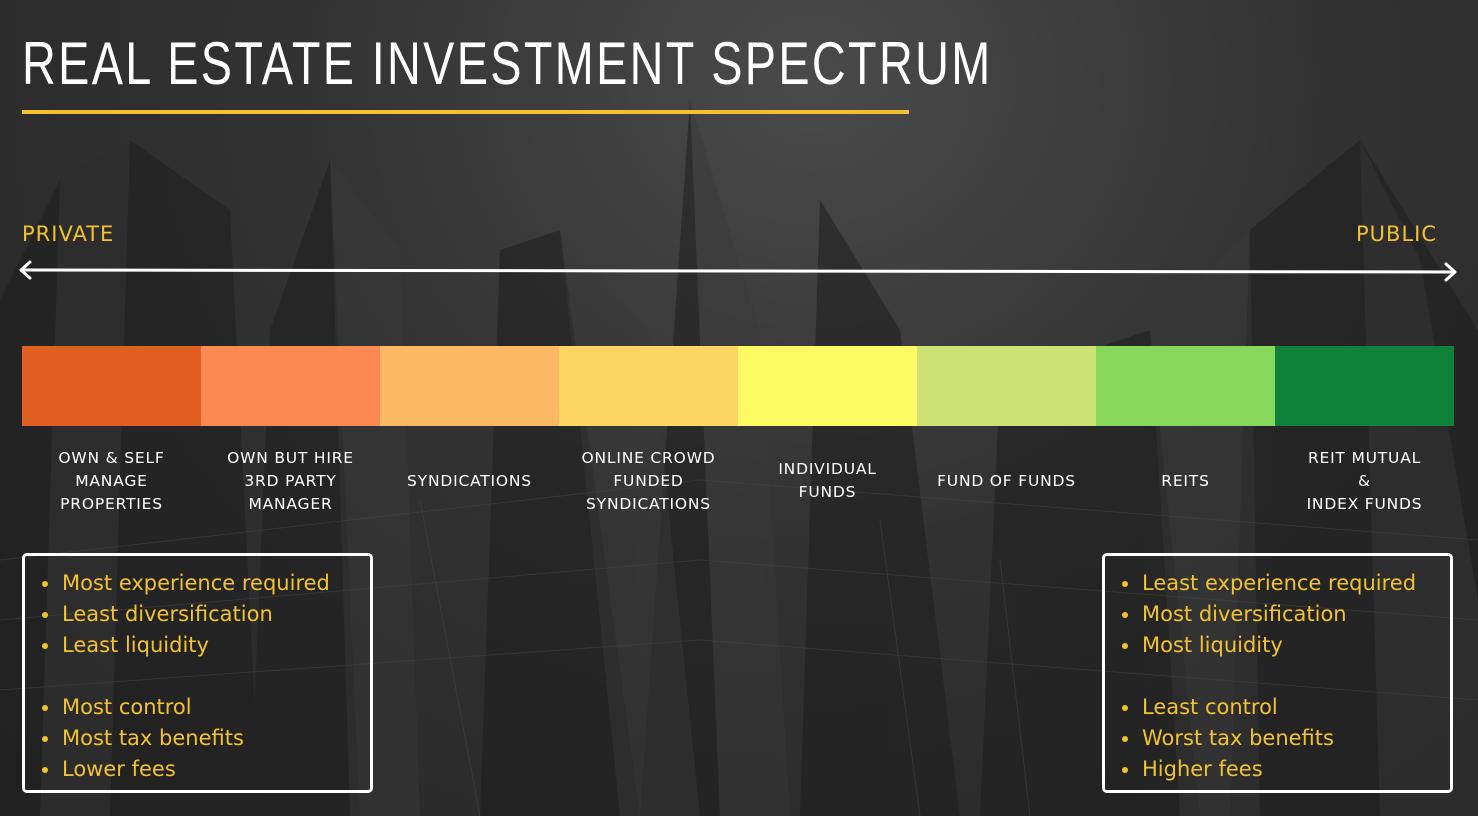 Image resolution: width=1478 pixels, height=816 pixels. I want to click on private-label: PRIVATE, so click(68, 234).